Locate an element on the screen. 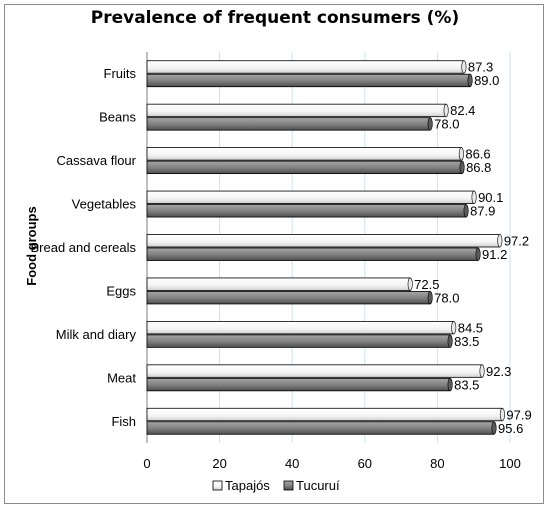  category-label: Eggs is located at coordinates (121, 290).